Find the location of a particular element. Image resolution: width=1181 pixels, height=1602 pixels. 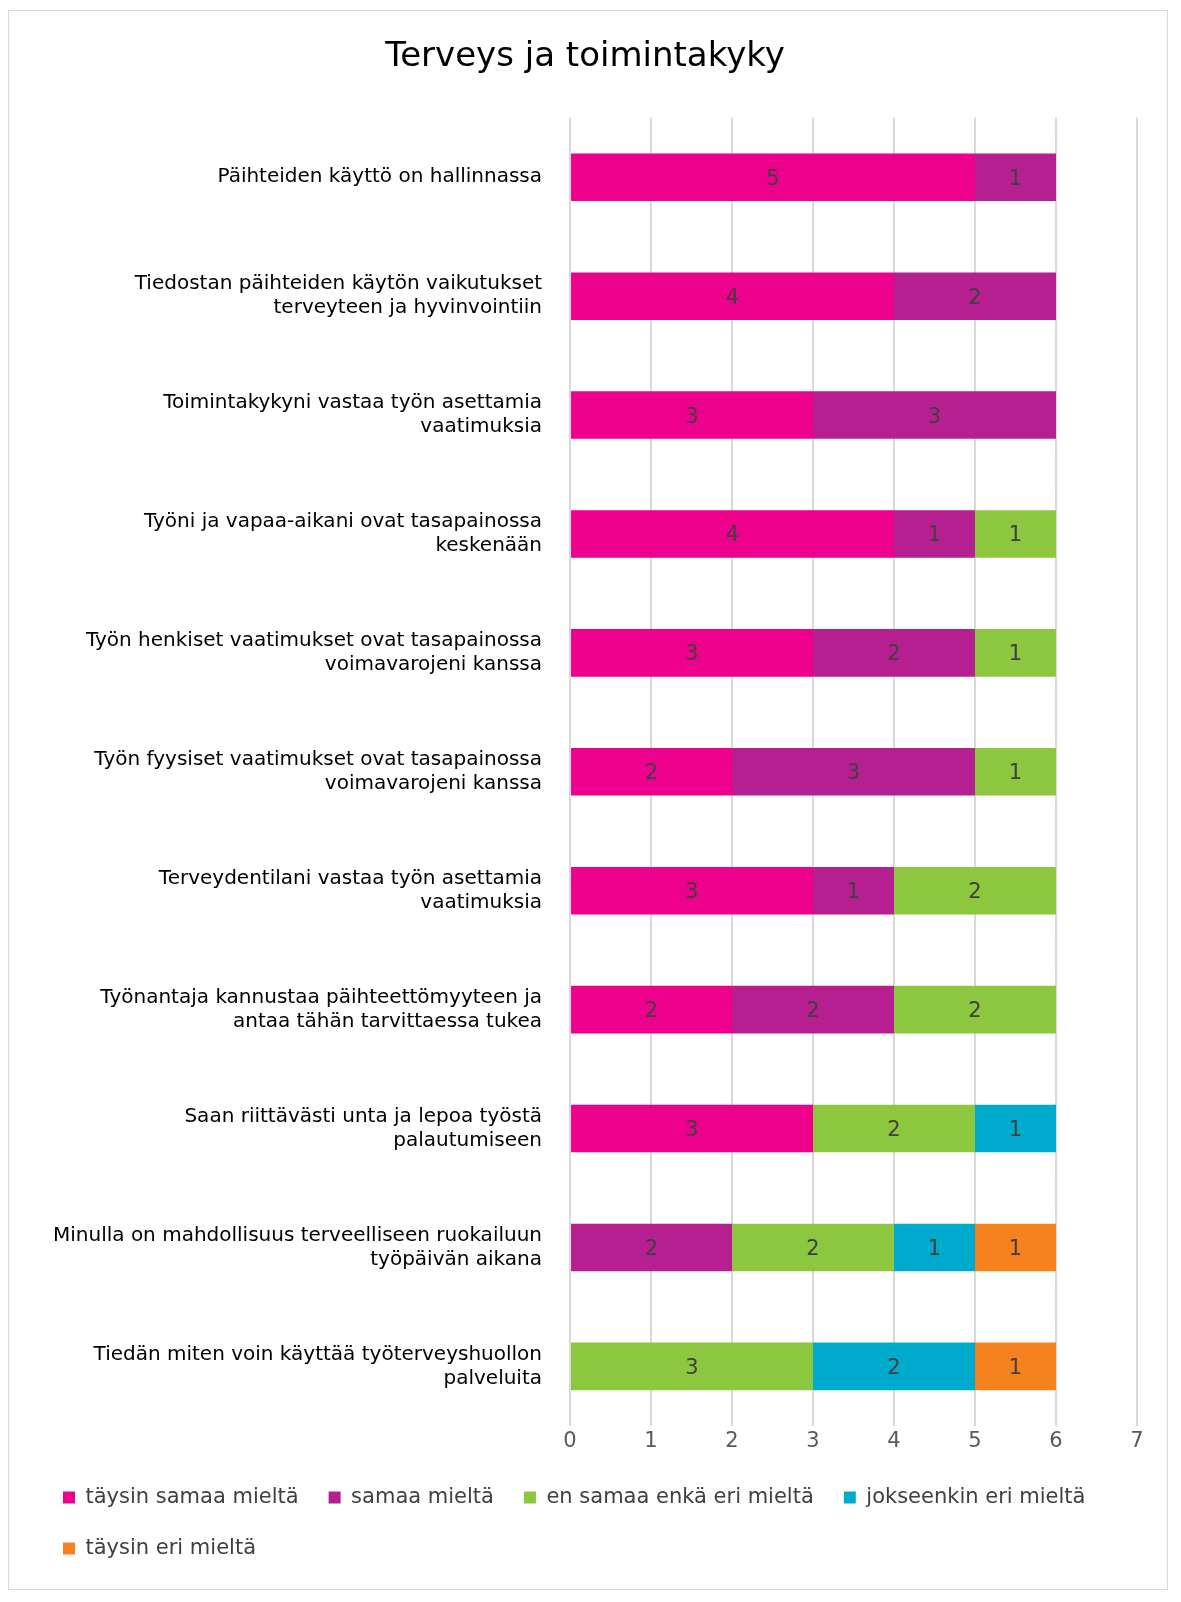

x-tick-label: 5 is located at coordinates (975, 1439).